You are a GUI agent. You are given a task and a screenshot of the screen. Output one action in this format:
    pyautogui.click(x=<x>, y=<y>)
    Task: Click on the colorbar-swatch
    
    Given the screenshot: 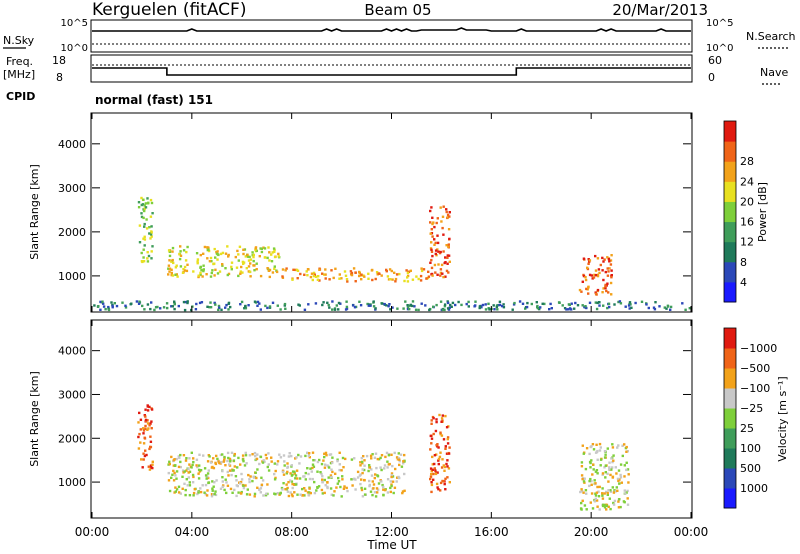 What is the action you would take?
    pyautogui.click(x=730, y=358)
    